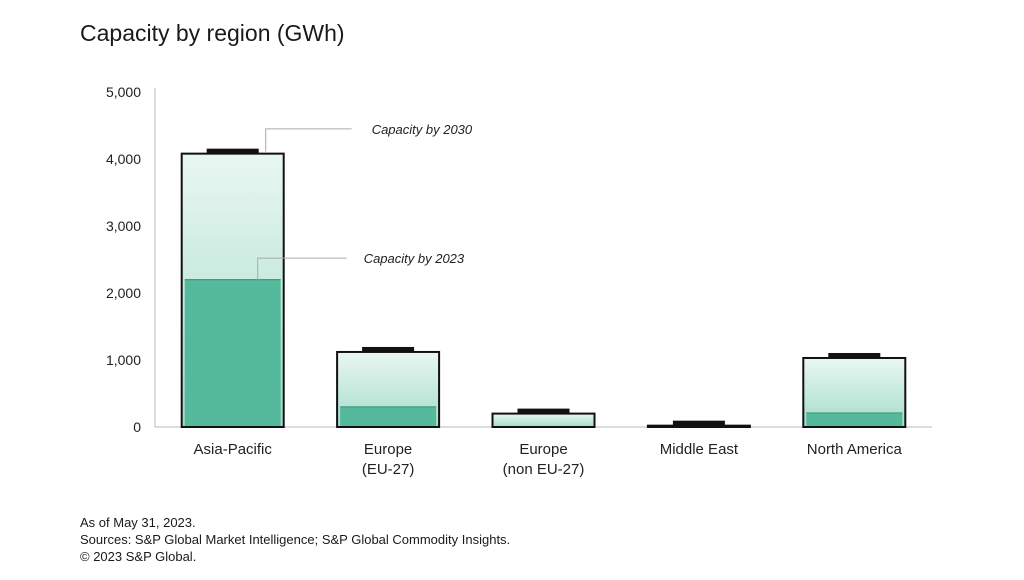  What do you see at coordinates (123, 226) in the screenshot?
I see `y-tick-label: 3,000` at bounding box center [123, 226].